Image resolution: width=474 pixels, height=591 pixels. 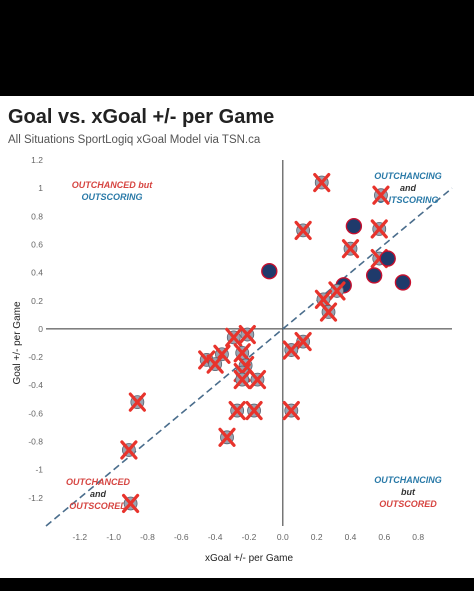 I want to click on x-tick-label: 0.2, so click(x=317, y=537).